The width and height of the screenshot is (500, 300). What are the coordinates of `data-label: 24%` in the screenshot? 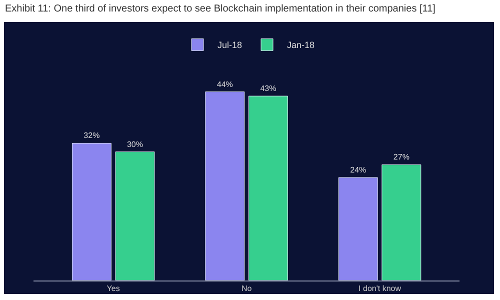 It's located at (358, 170).